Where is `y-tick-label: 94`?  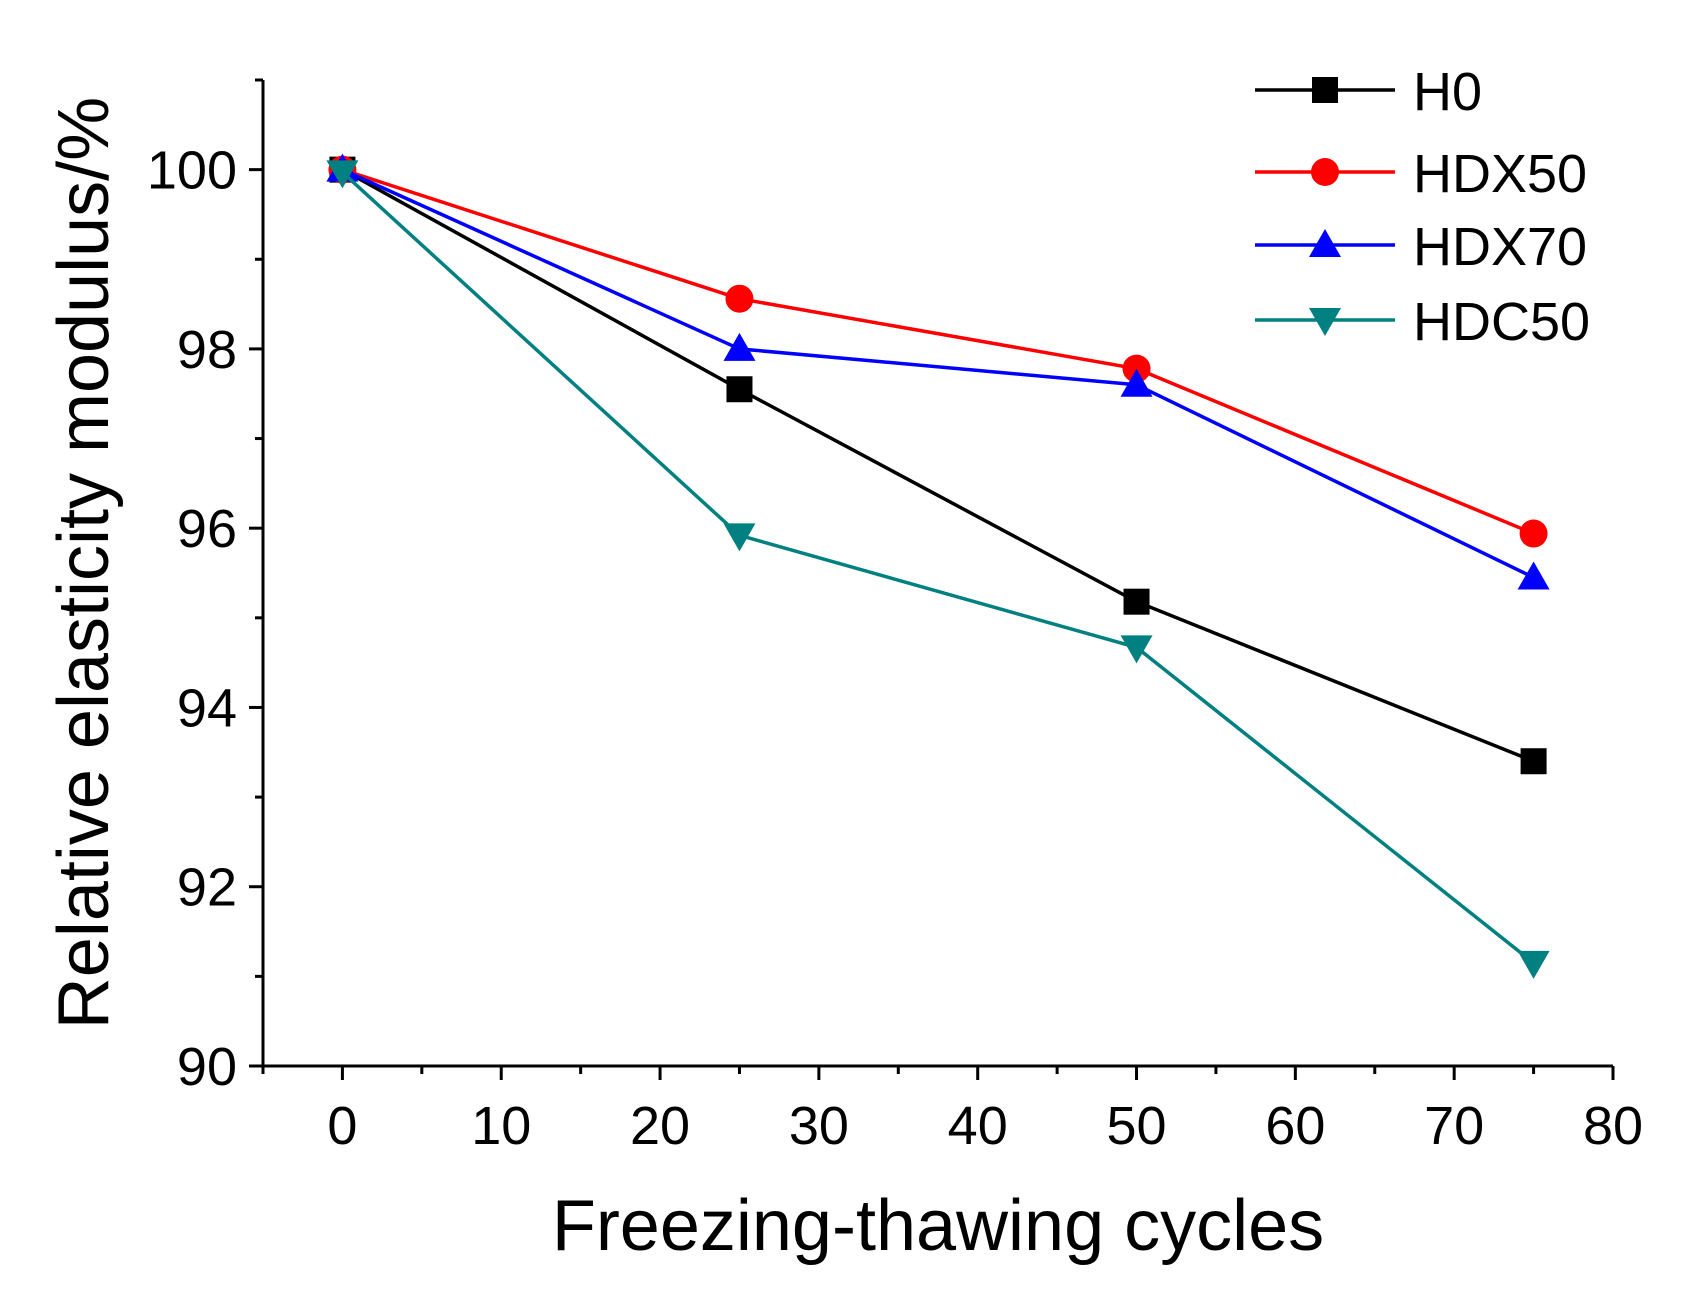
y-tick-label: 94 is located at coordinates (207, 708).